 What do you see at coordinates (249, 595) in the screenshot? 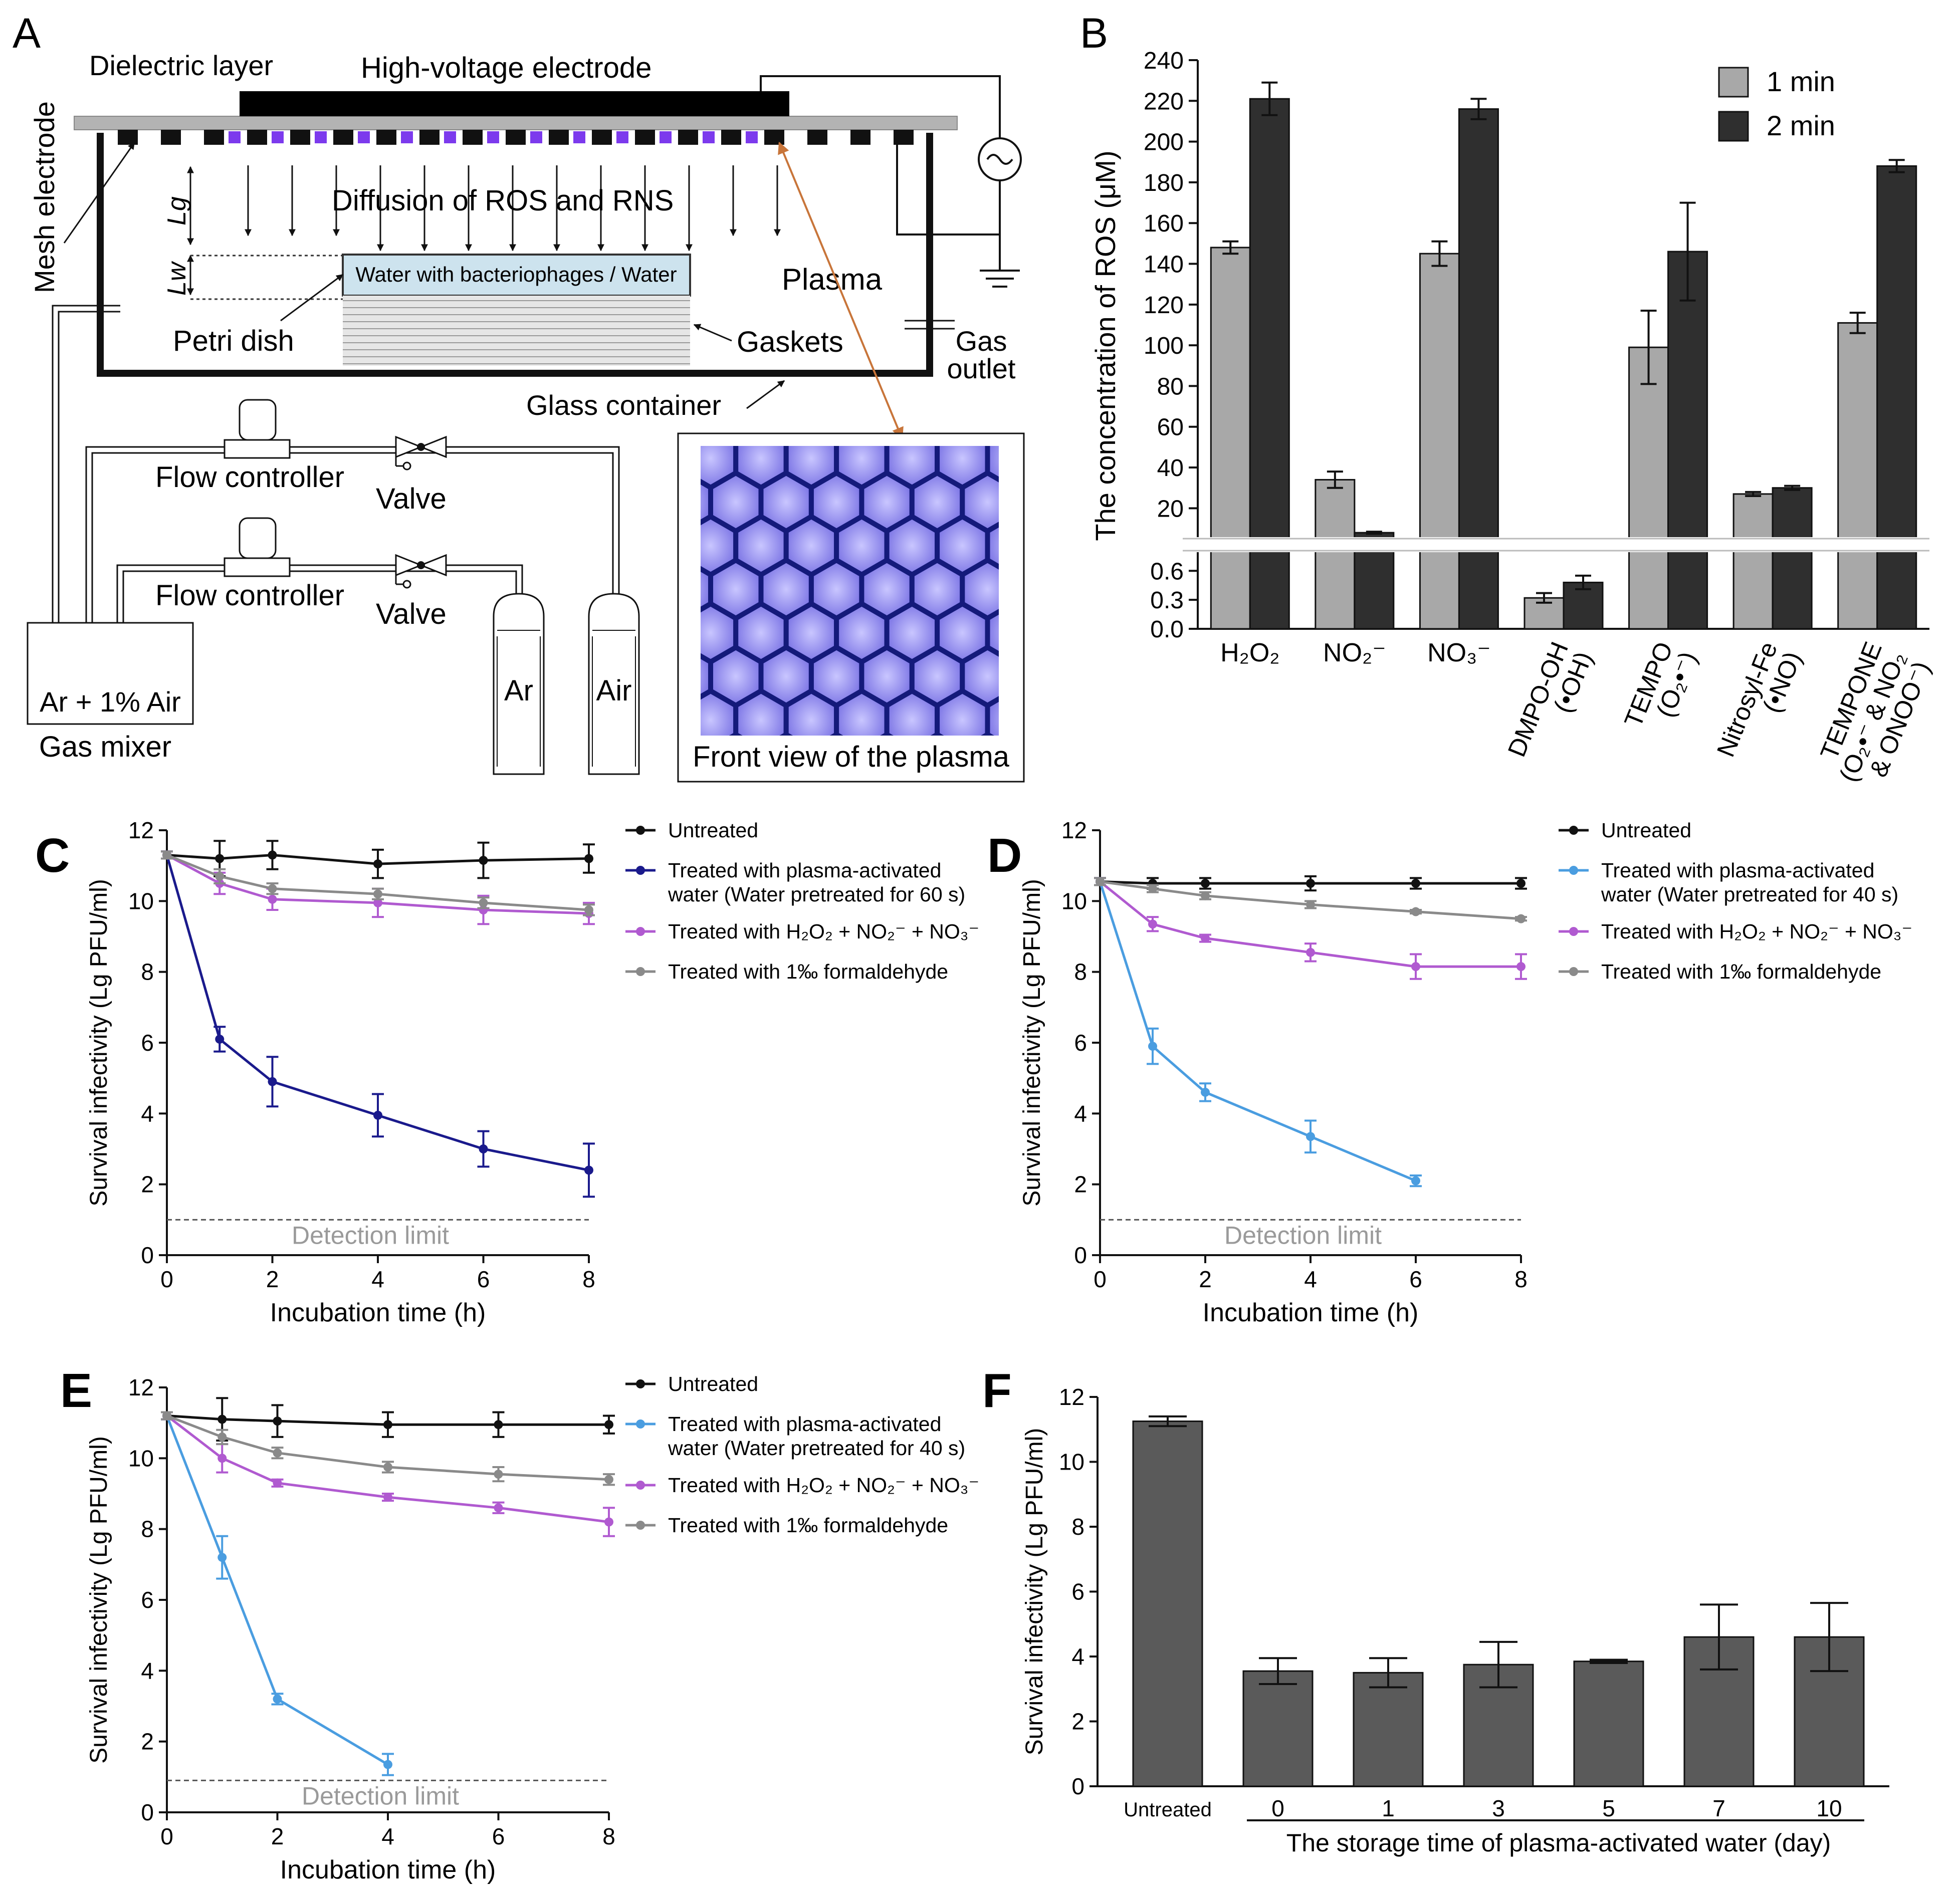
I see `flow-controller-label-2: Flow controller` at bounding box center [249, 595].